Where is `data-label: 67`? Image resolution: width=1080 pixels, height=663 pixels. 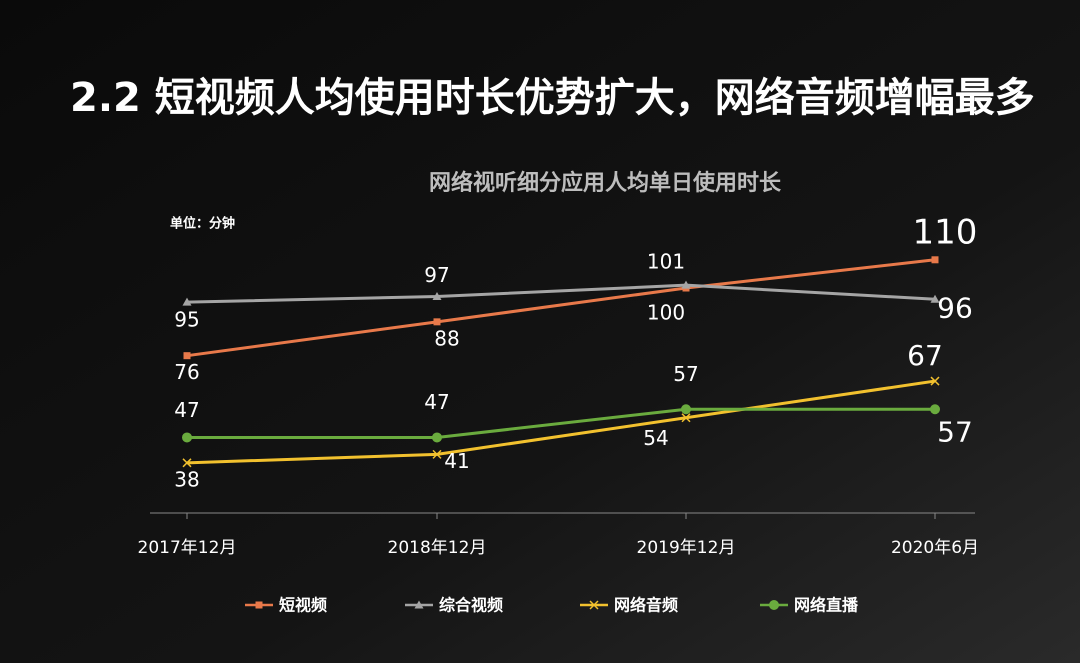
data-label: 67 is located at coordinates (925, 355).